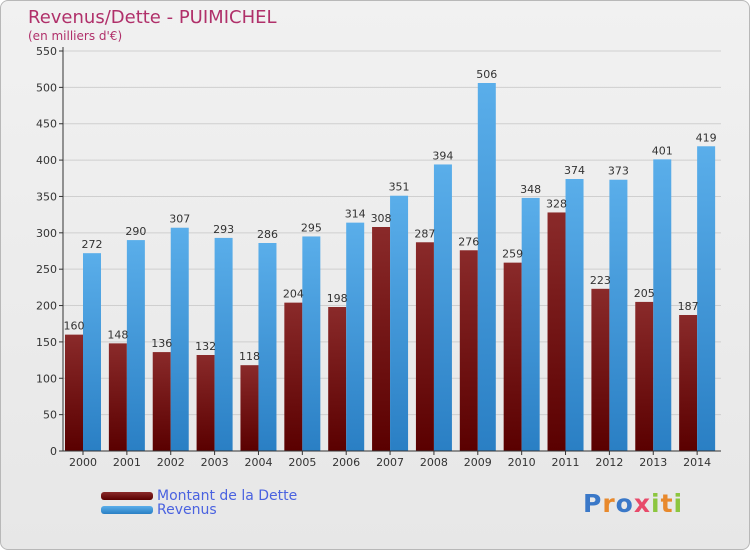  Describe the element at coordinates (127, 510) in the screenshot. I see `legend-swatch-revenus` at that location.